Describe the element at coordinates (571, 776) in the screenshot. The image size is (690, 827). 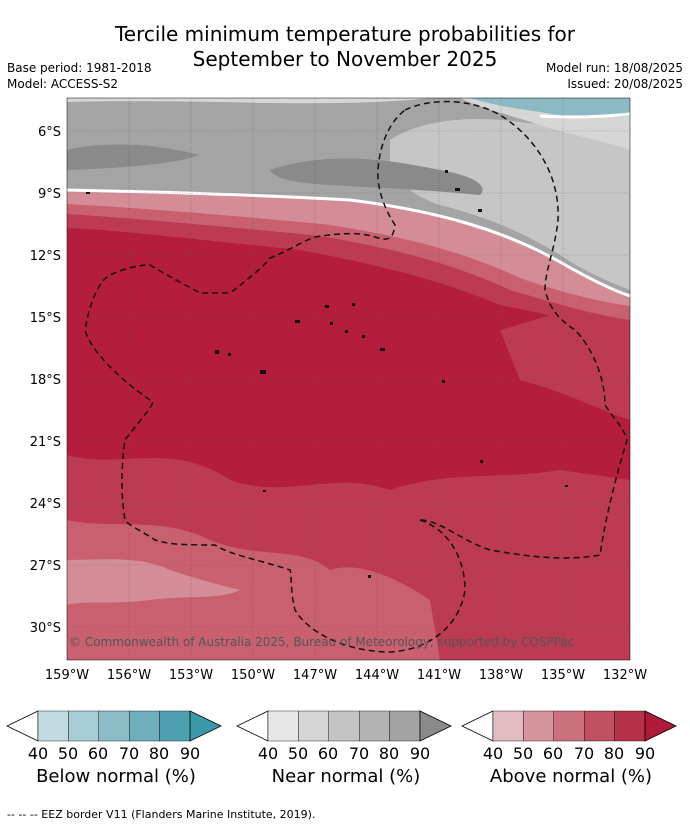
I see `legend-title-above: Above normal (%)` at that location.